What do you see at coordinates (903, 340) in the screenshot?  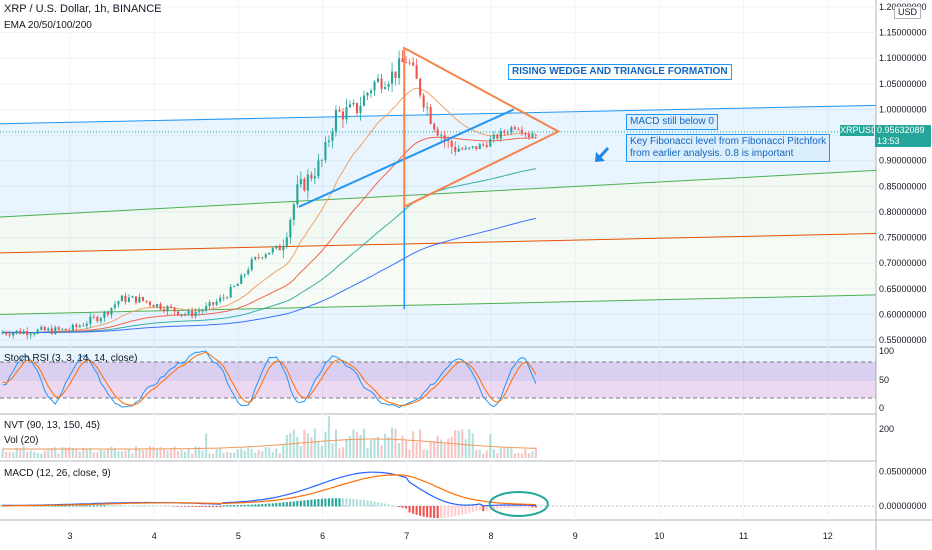 I see `price-tick-label: 0.55000000` at bounding box center [903, 340].